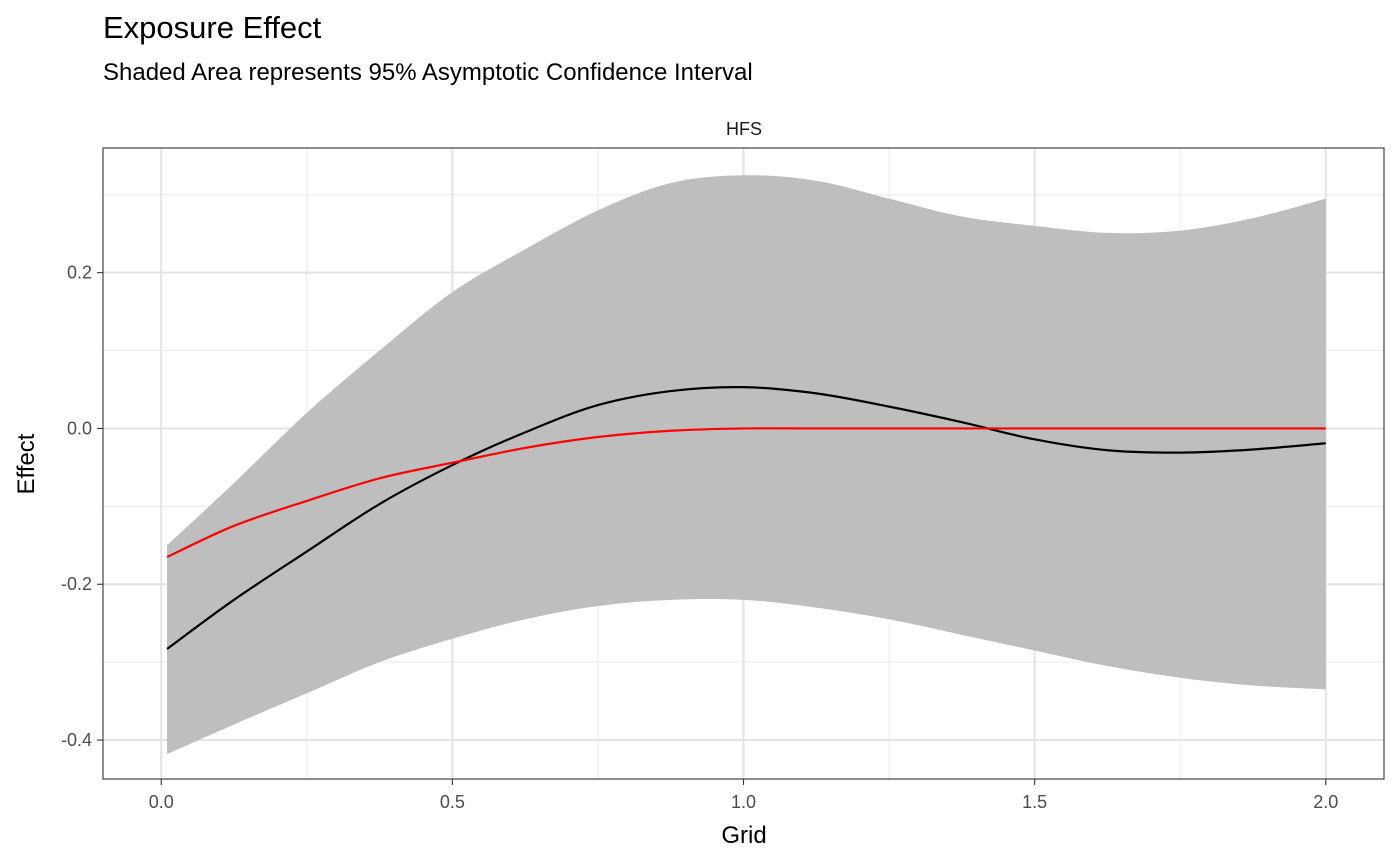 The width and height of the screenshot is (1400, 865). Describe the element at coordinates (1325, 802) in the screenshot. I see `x-tick-label: 2.0` at that location.